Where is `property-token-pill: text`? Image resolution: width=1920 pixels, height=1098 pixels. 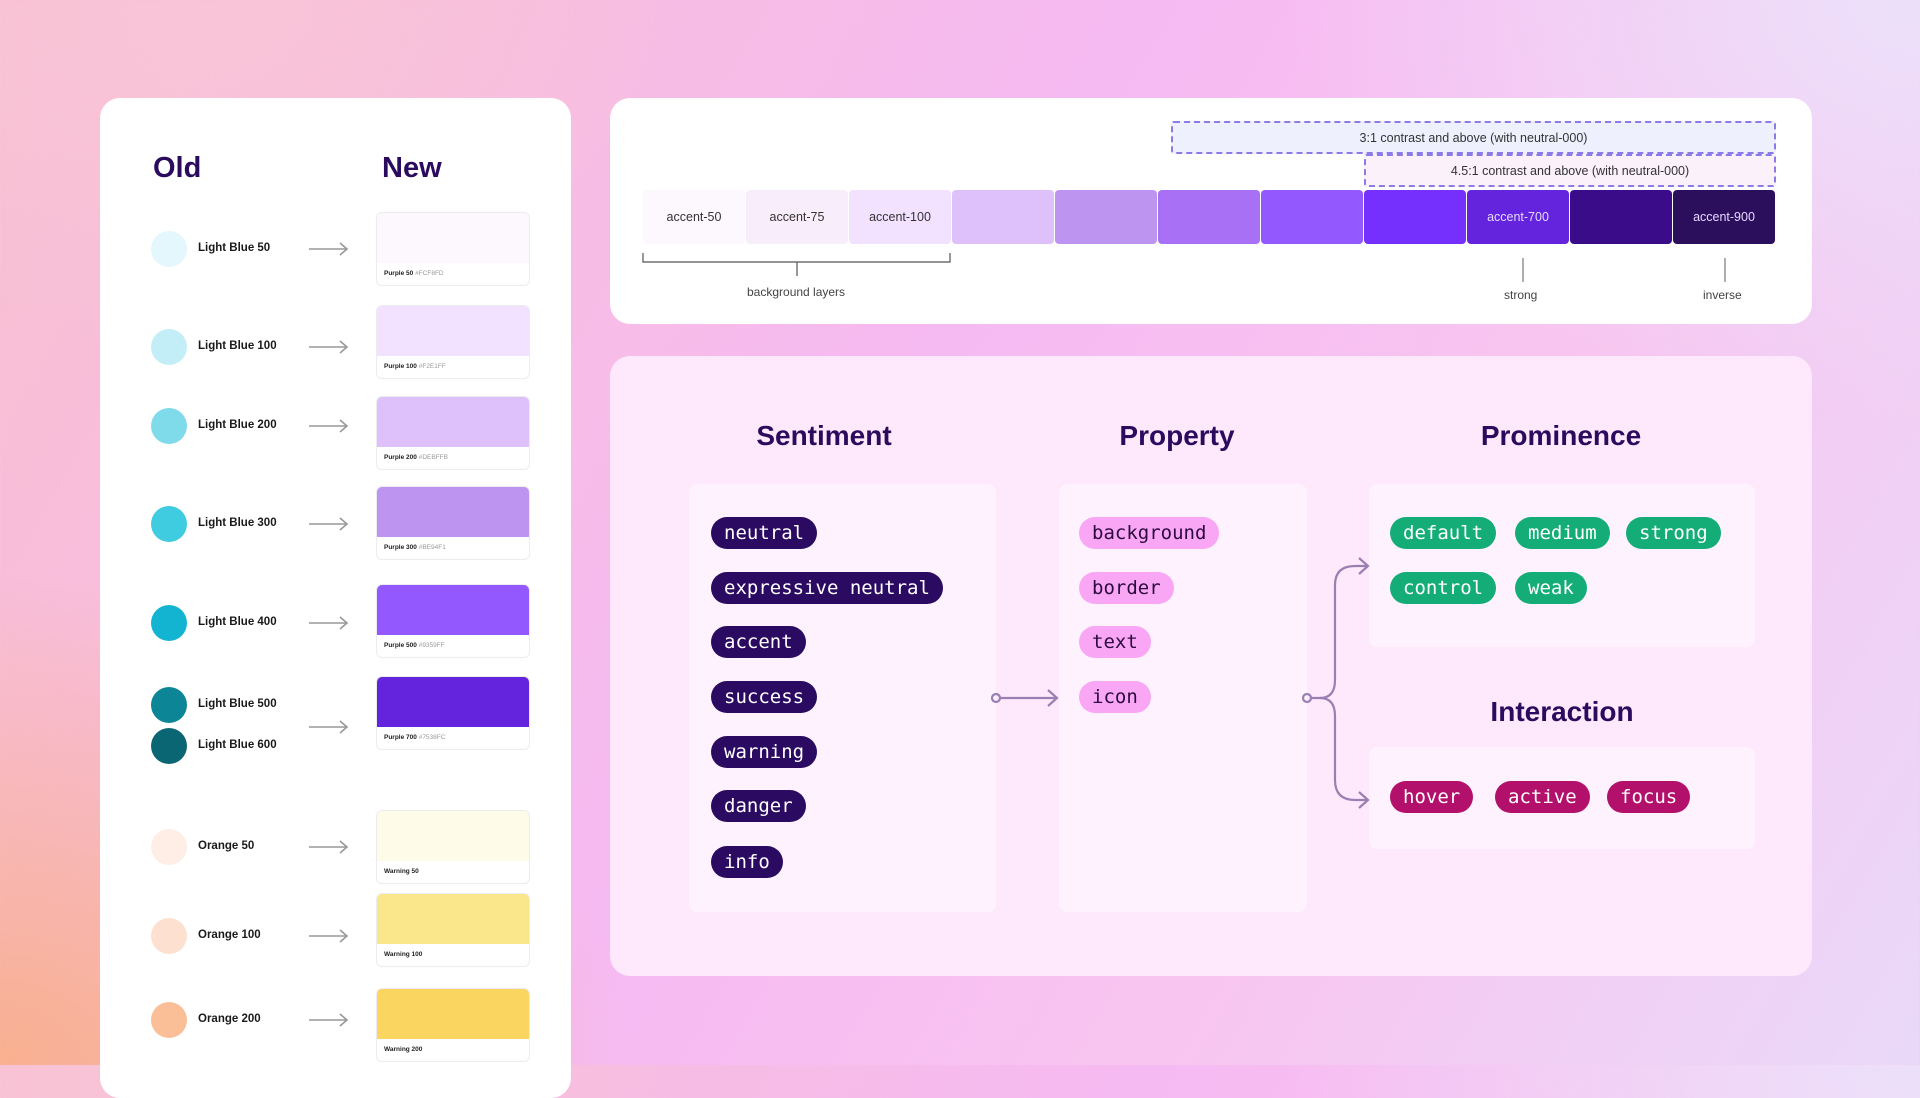
property-token-pill: text is located at coordinates (1115, 642).